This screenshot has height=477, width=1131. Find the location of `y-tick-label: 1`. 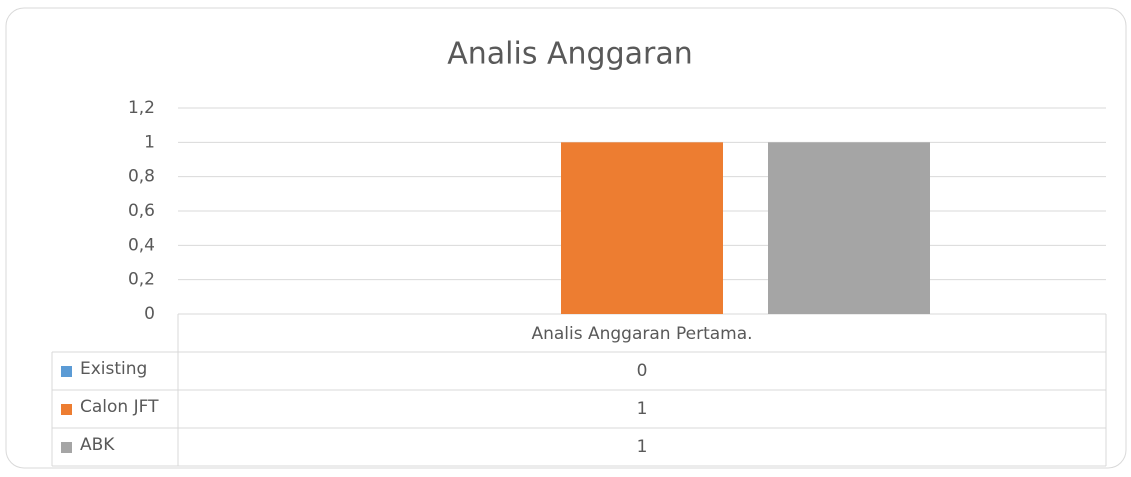

y-tick-label: 1 is located at coordinates (149, 142).